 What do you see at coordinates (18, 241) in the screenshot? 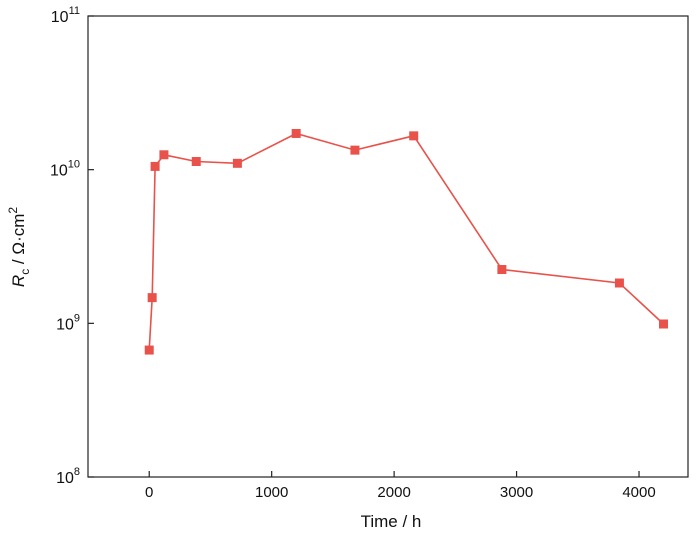
I see `y-axis-label-unit: / Ω·cm` at bounding box center [18, 241].